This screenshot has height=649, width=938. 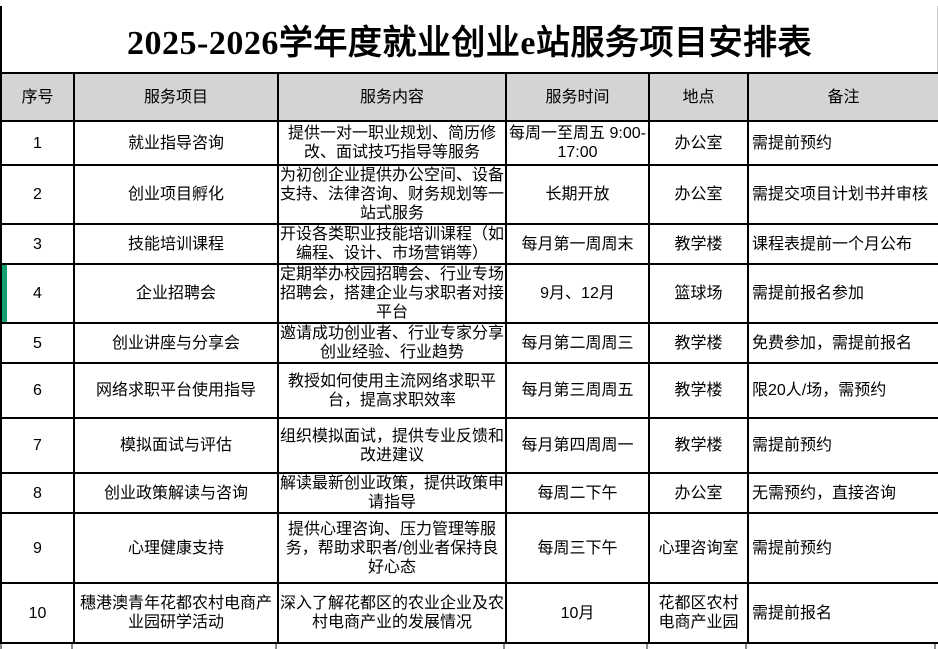 I want to click on cell-project: 创业讲座与分享会, so click(x=176, y=343).